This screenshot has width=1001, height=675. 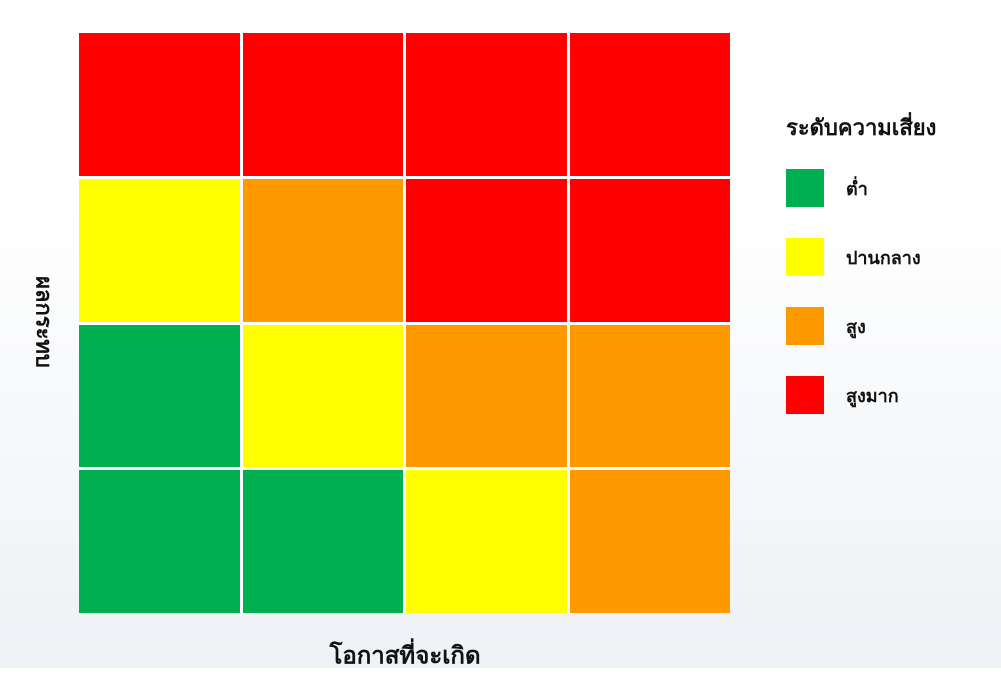 What do you see at coordinates (888, 326) in the screenshot?
I see `legend-item-high: สูง` at bounding box center [888, 326].